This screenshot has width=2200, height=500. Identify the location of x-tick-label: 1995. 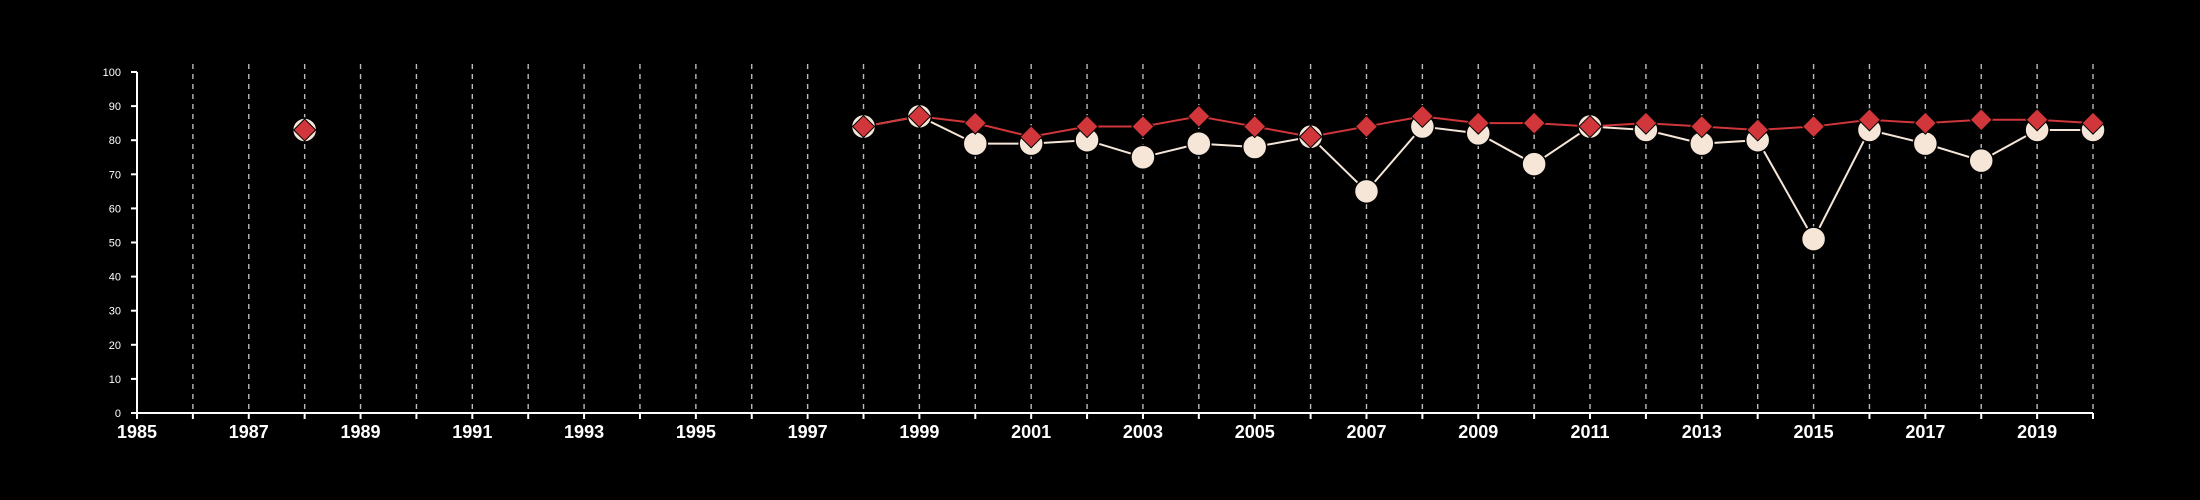
(696, 432).